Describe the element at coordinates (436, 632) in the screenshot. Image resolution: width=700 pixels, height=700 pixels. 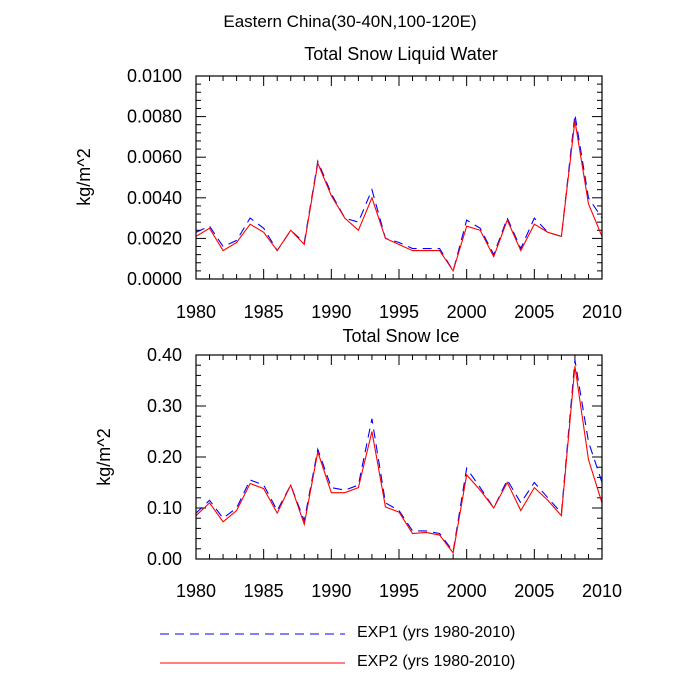
I see `legend-label-exp1: EXP1 (yrs 1980-2010)` at that location.